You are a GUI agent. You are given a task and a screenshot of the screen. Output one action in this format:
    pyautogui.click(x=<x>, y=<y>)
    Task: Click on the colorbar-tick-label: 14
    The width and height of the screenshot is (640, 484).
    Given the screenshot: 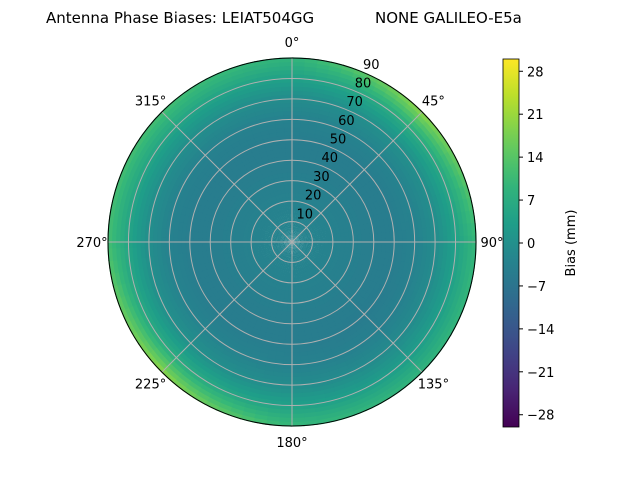 What is the action you would take?
    pyautogui.click(x=535, y=158)
    